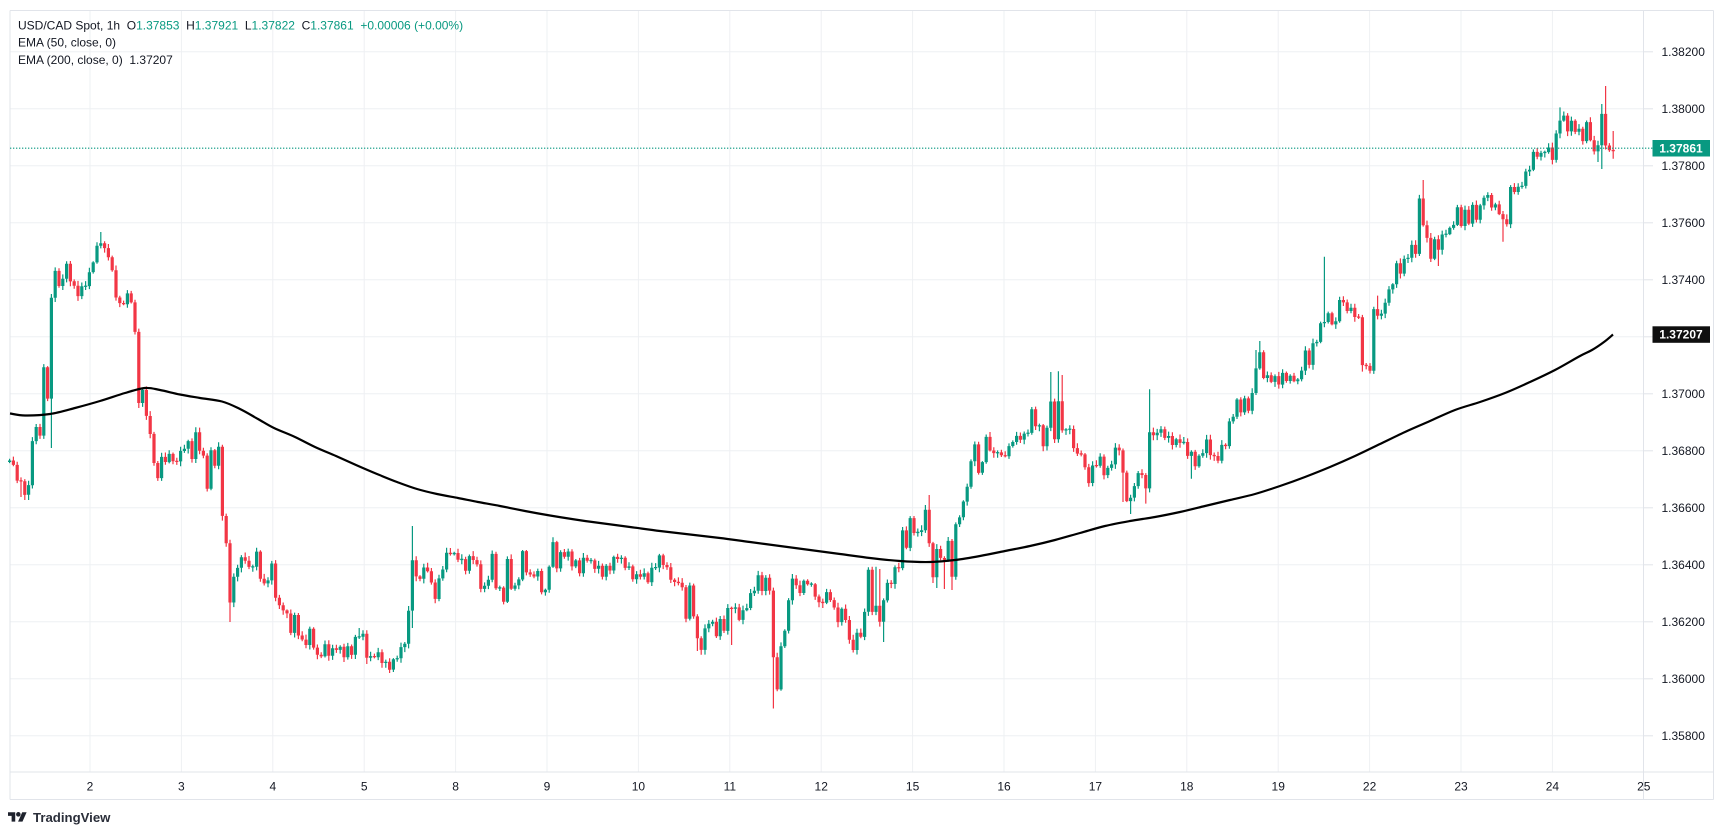 This screenshot has height=840, width=1723. What do you see at coordinates (90, 787) in the screenshot?
I see `svg-text: 2` at bounding box center [90, 787].